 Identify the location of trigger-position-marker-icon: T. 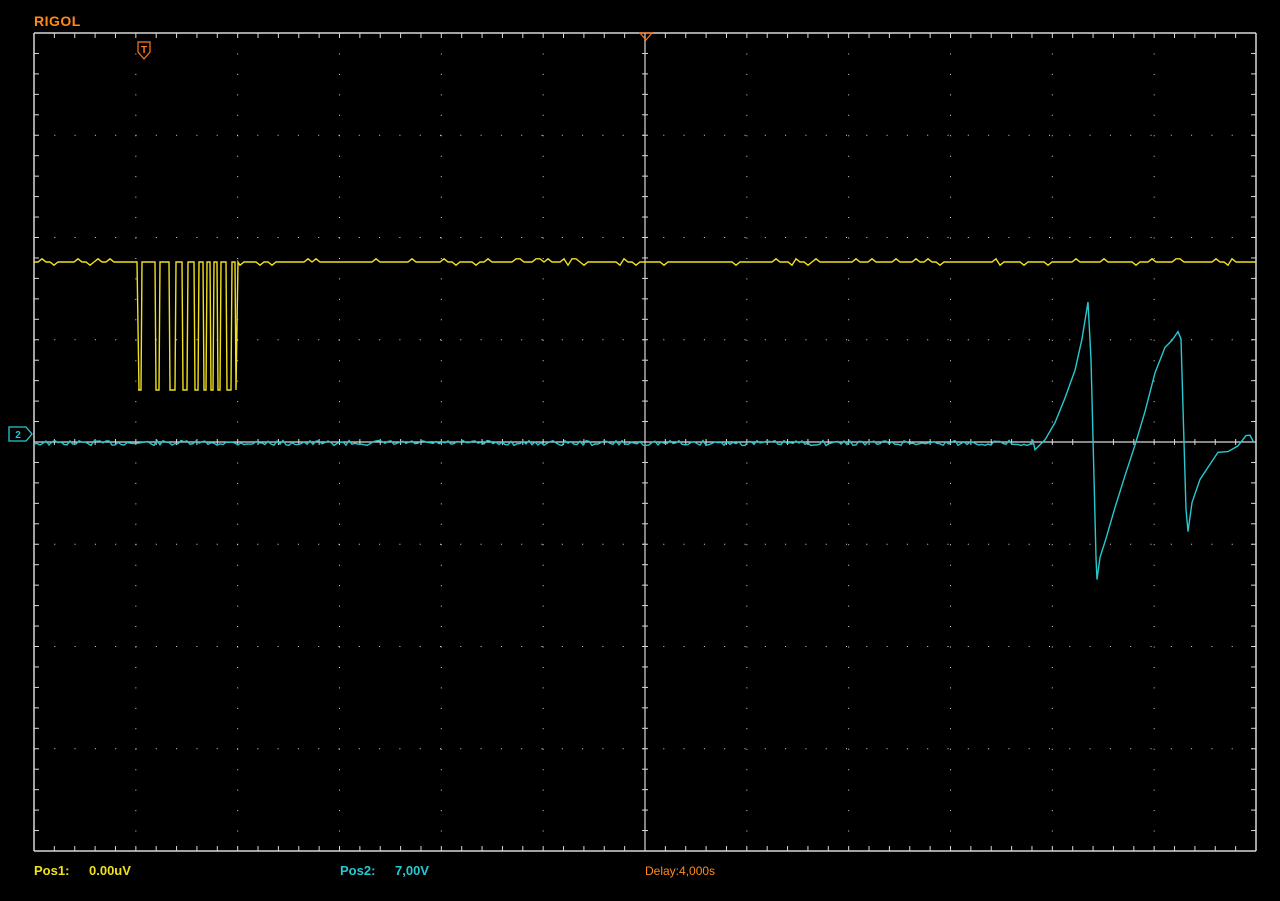
(144, 50).